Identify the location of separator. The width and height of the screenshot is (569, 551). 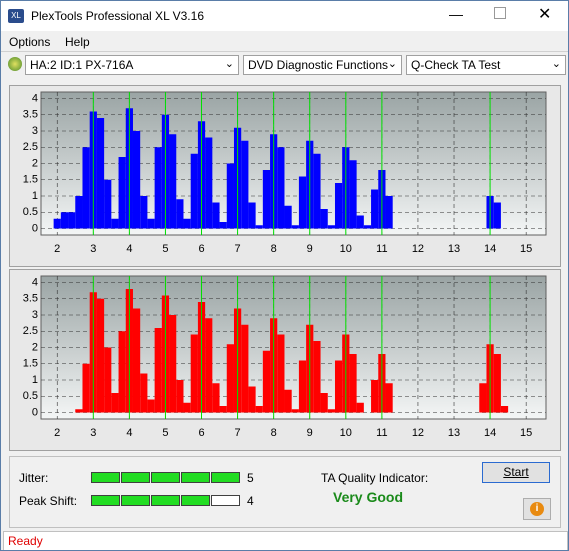
(284, 51).